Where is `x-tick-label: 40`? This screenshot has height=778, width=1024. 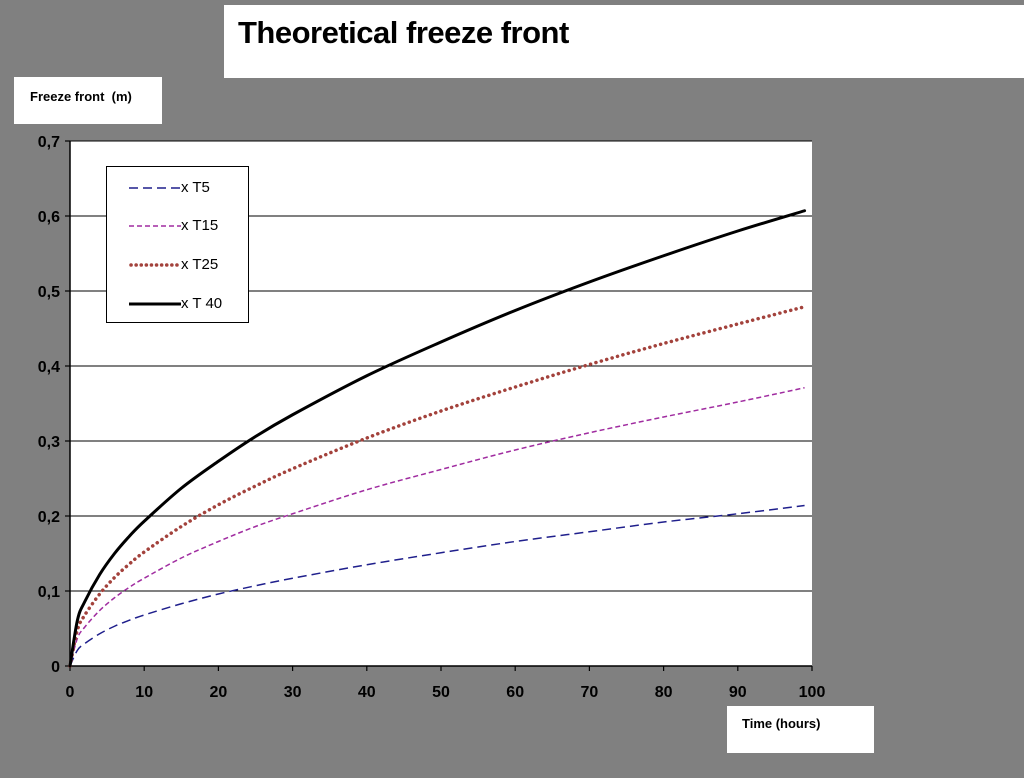 x-tick-label: 40 is located at coordinates (367, 692).